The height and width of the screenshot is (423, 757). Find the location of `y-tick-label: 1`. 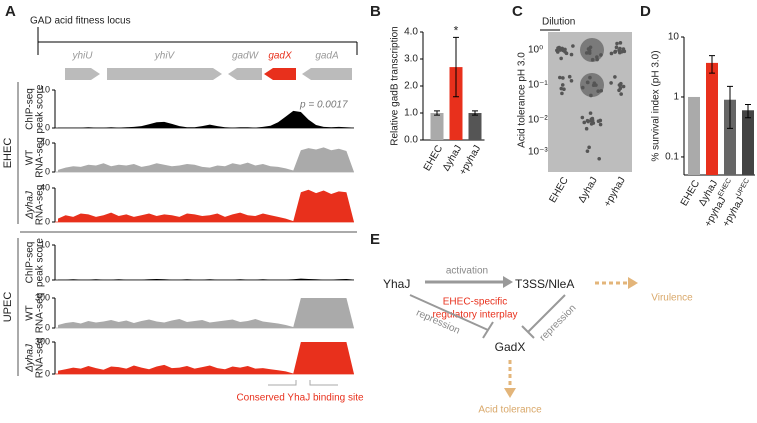

y-tick-label: 1 is located at coordinates (676, 97).